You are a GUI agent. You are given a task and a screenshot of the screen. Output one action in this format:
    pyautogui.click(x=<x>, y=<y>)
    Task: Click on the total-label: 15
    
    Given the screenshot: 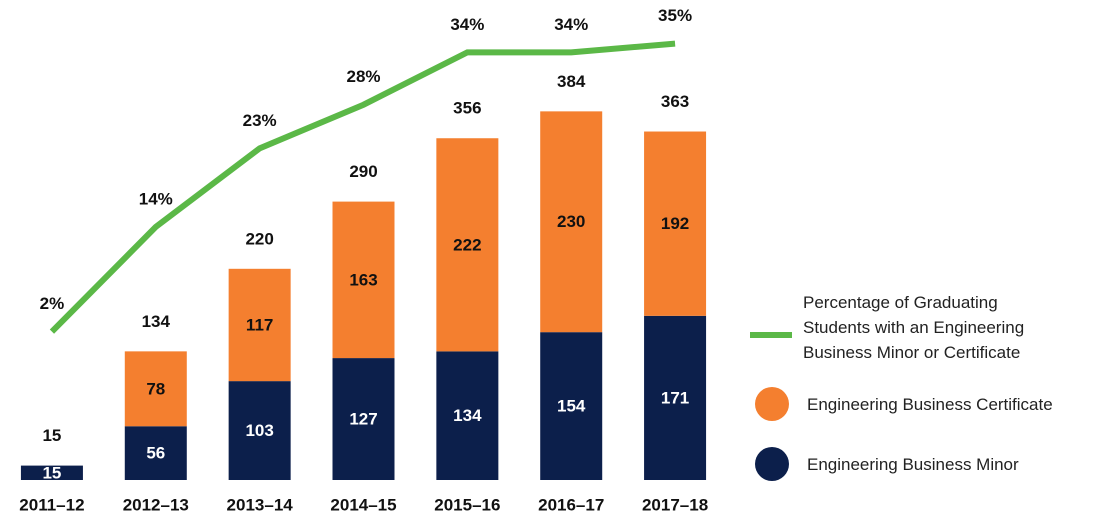 What is the action you would take?
    pyautogui.click(x=51, y=435)
    